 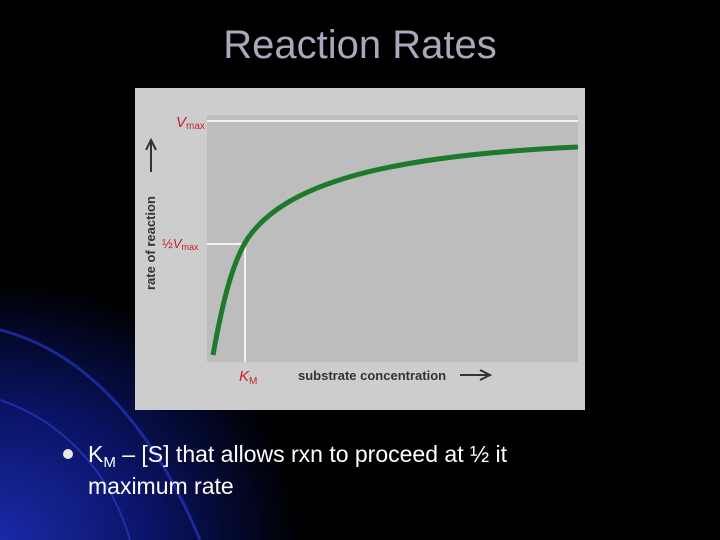 I want to click on bullet-line: – [S] that allows rxn to proceed at ½ it, so click(x=312, y=454).